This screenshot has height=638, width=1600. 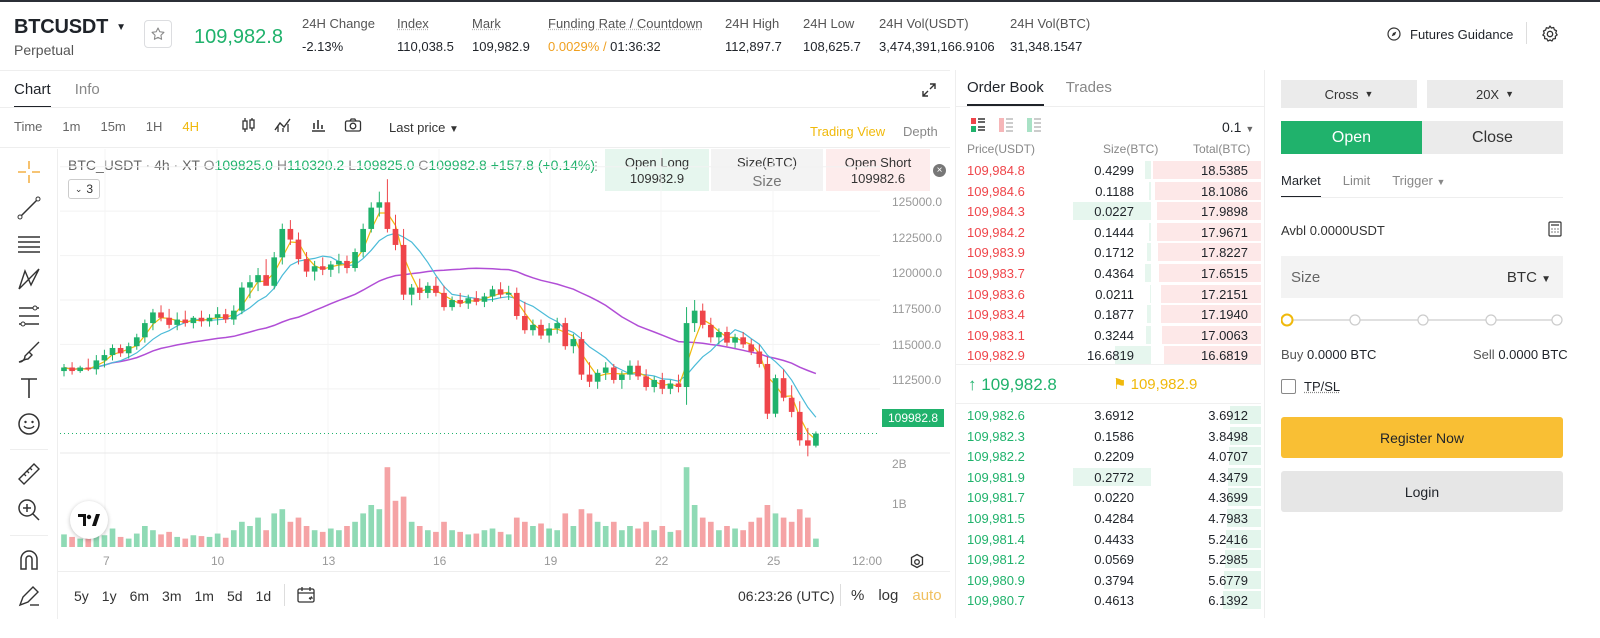 What do you see at coordinates (1495, 94) in the screenshot?
I see `leverage-select: 20X ▼` at bounding box center [1495, 94].